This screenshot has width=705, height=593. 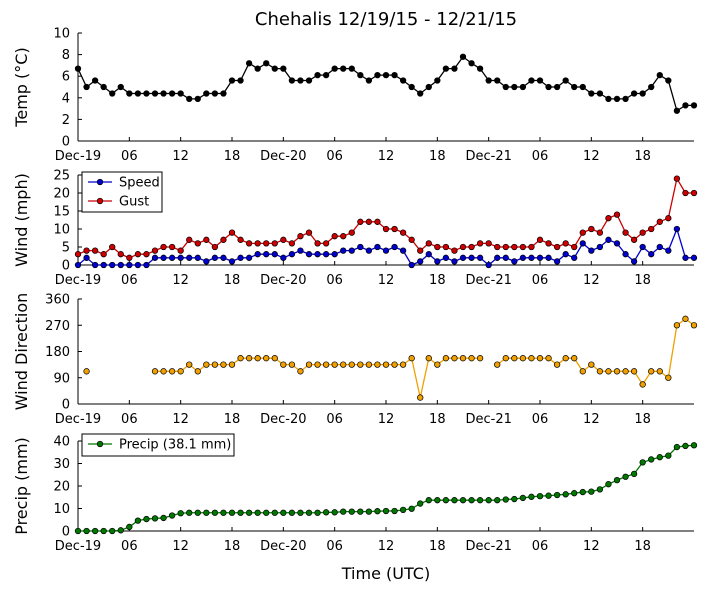 I want to click on legend: Precip (38.1 mm), so click(x=158, y=445).